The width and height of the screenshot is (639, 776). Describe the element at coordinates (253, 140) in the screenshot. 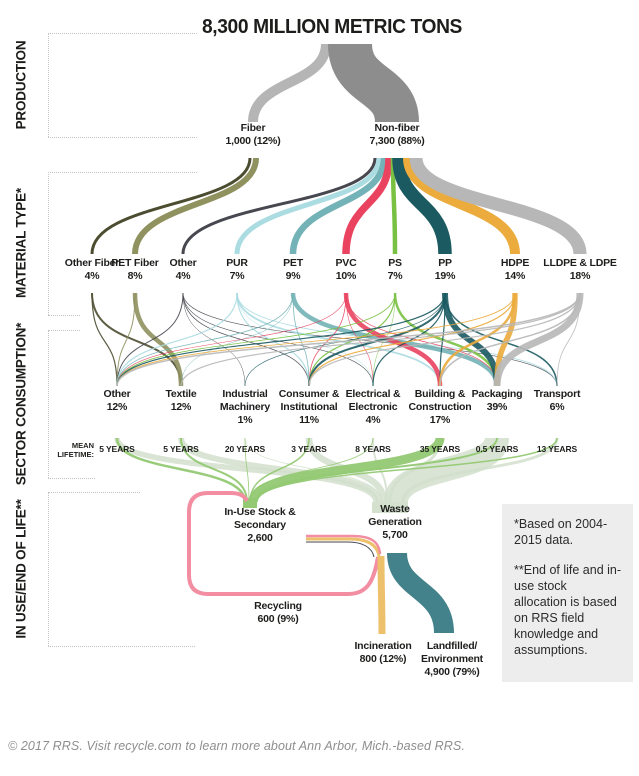

I see `node-fiber-value: 1,000 (12%)` at that location.